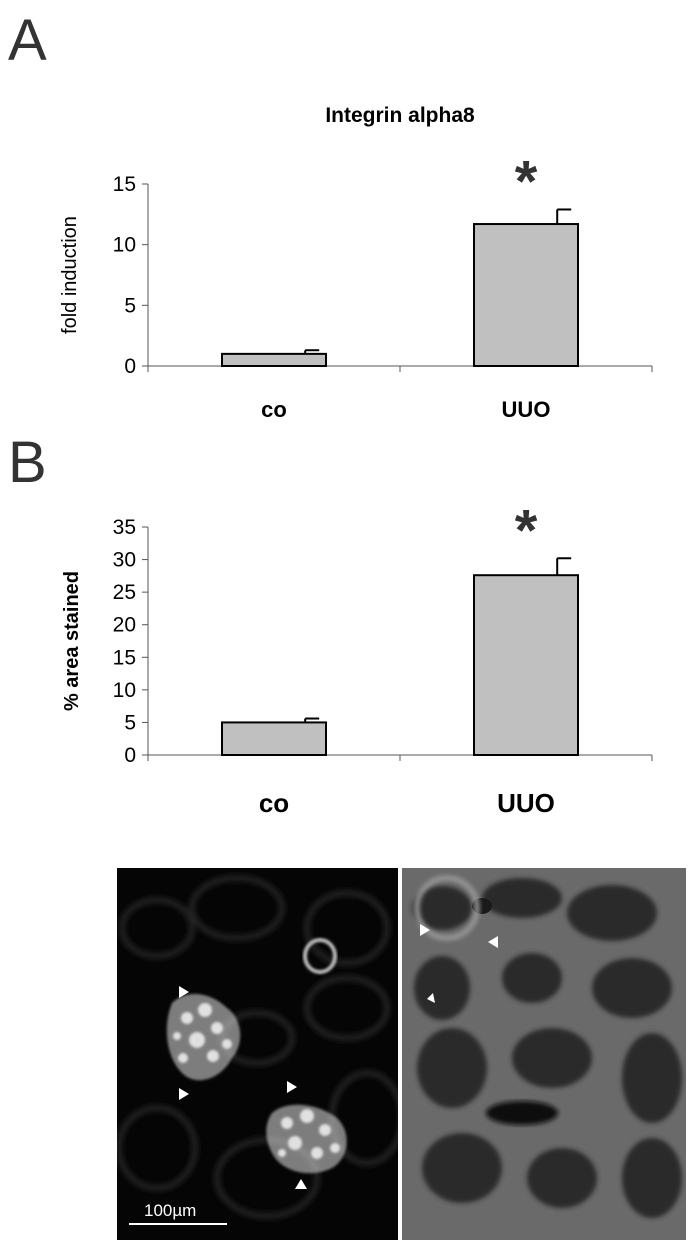  I want to click on chart-a-category-label-UUO: UUO, so click(526, 409).